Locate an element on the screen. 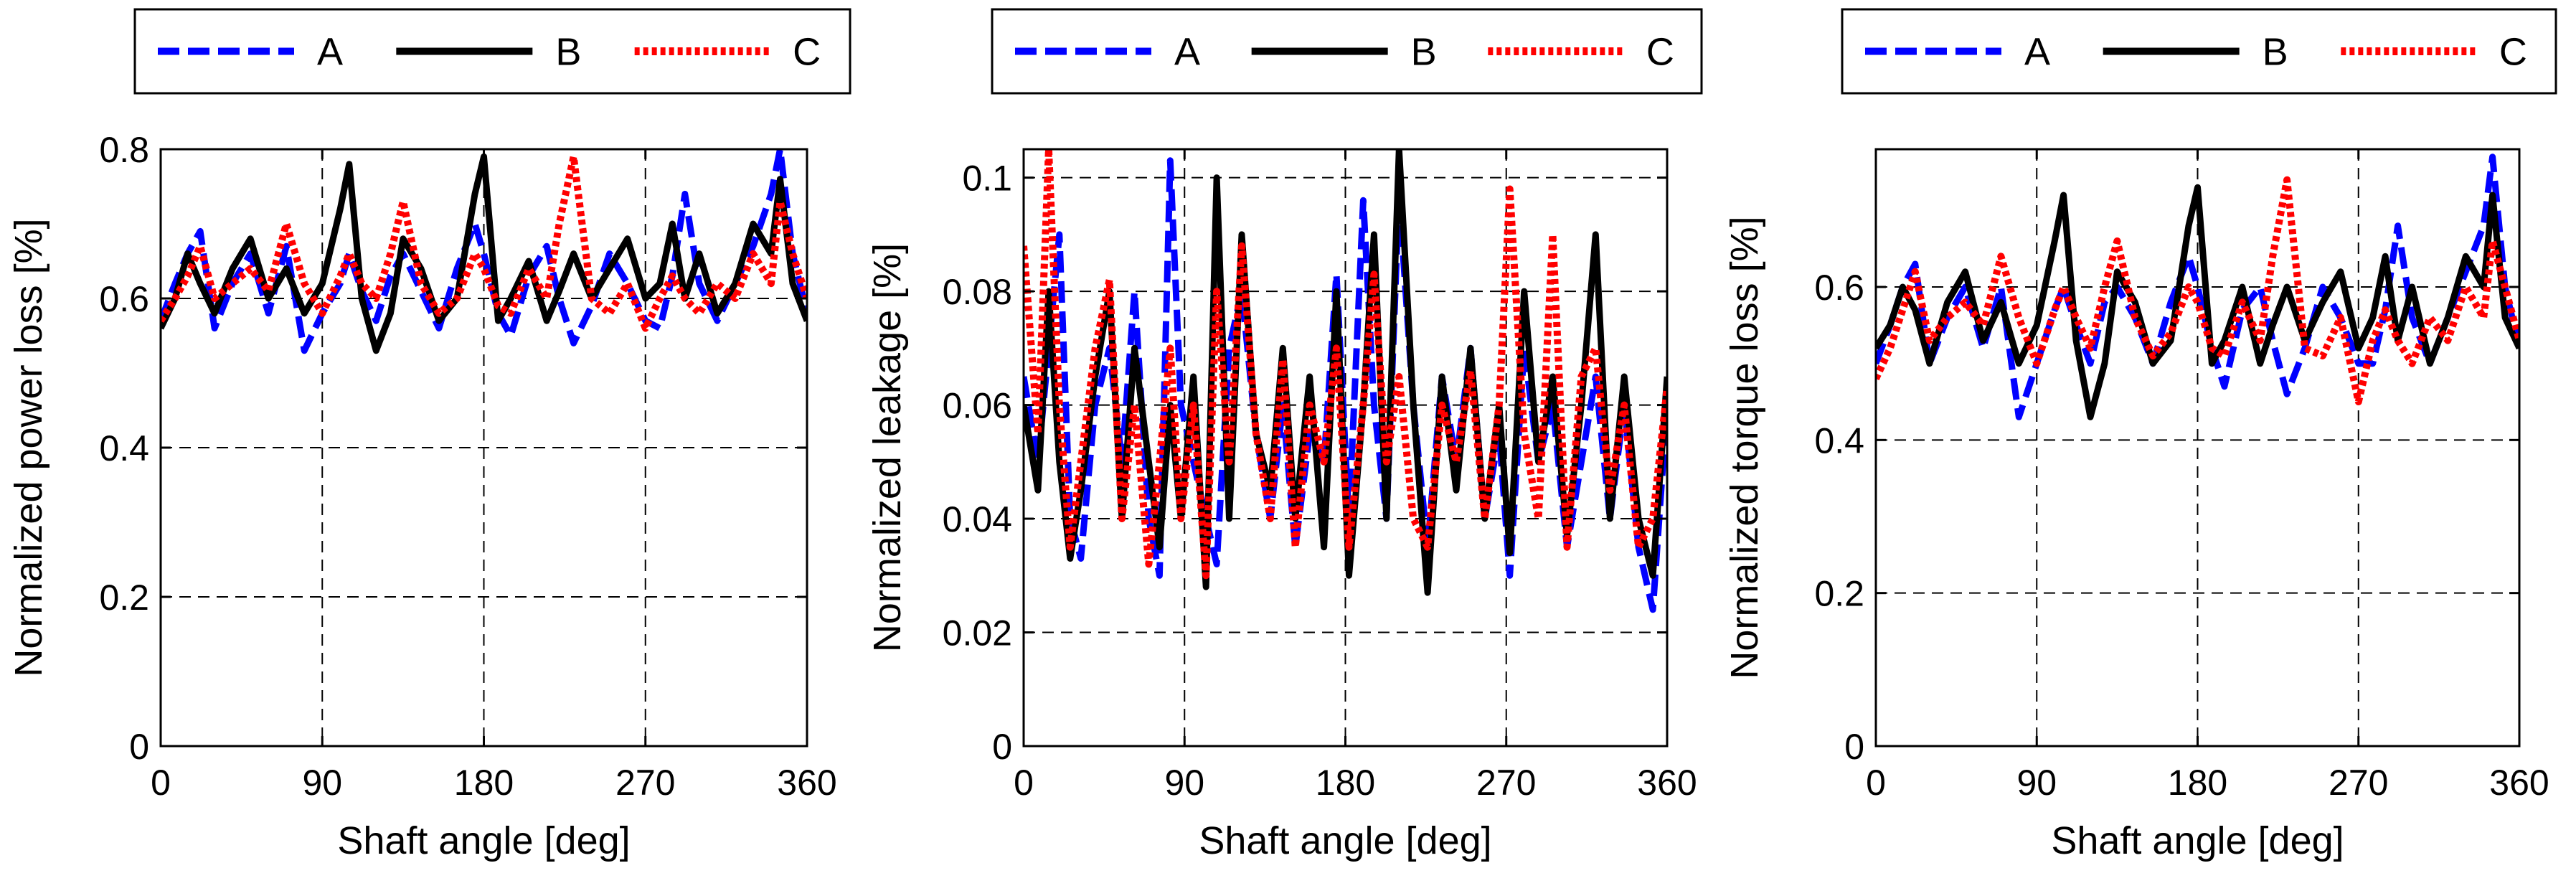 This screenshot has height=891, width=2576. chart-3-series-A is located at coordinates (2197, 287).